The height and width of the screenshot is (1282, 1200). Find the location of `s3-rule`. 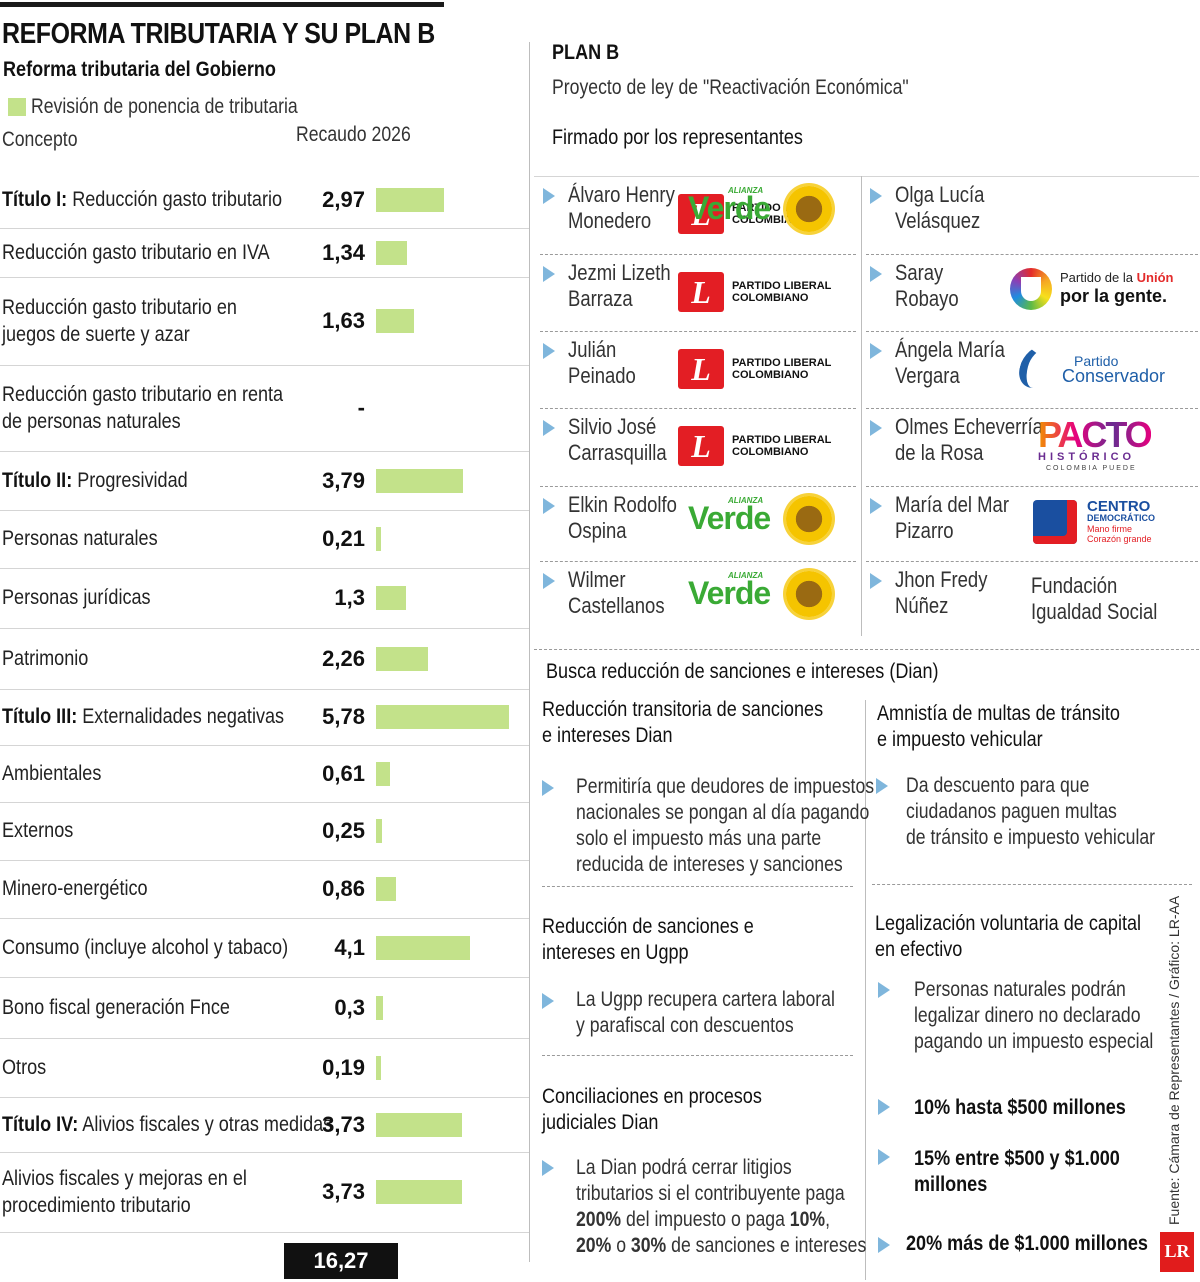

s3-rule is located at coordinates (697, 1055).